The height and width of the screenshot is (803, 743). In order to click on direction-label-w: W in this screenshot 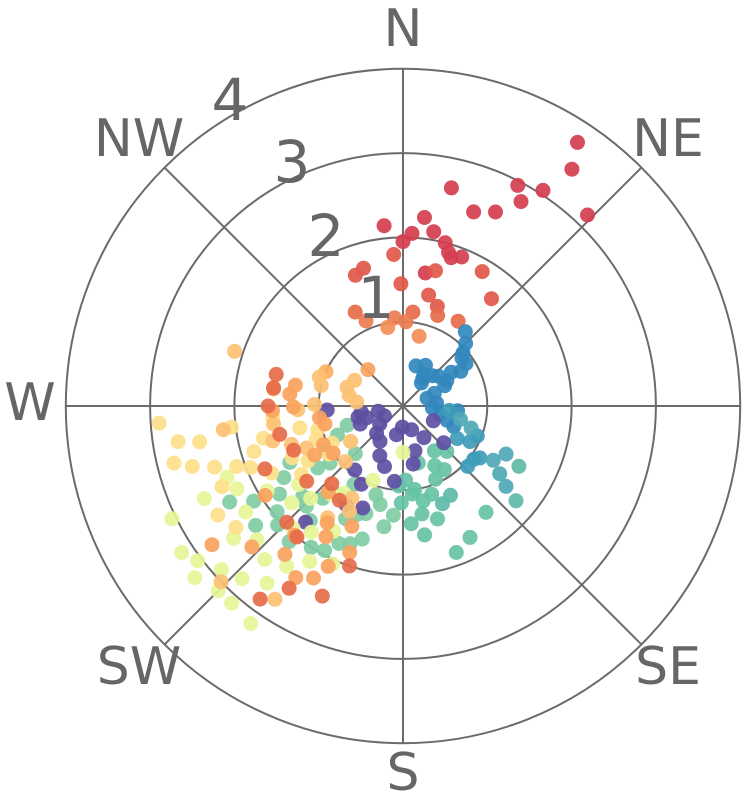, I will do `click(29, 403)`.